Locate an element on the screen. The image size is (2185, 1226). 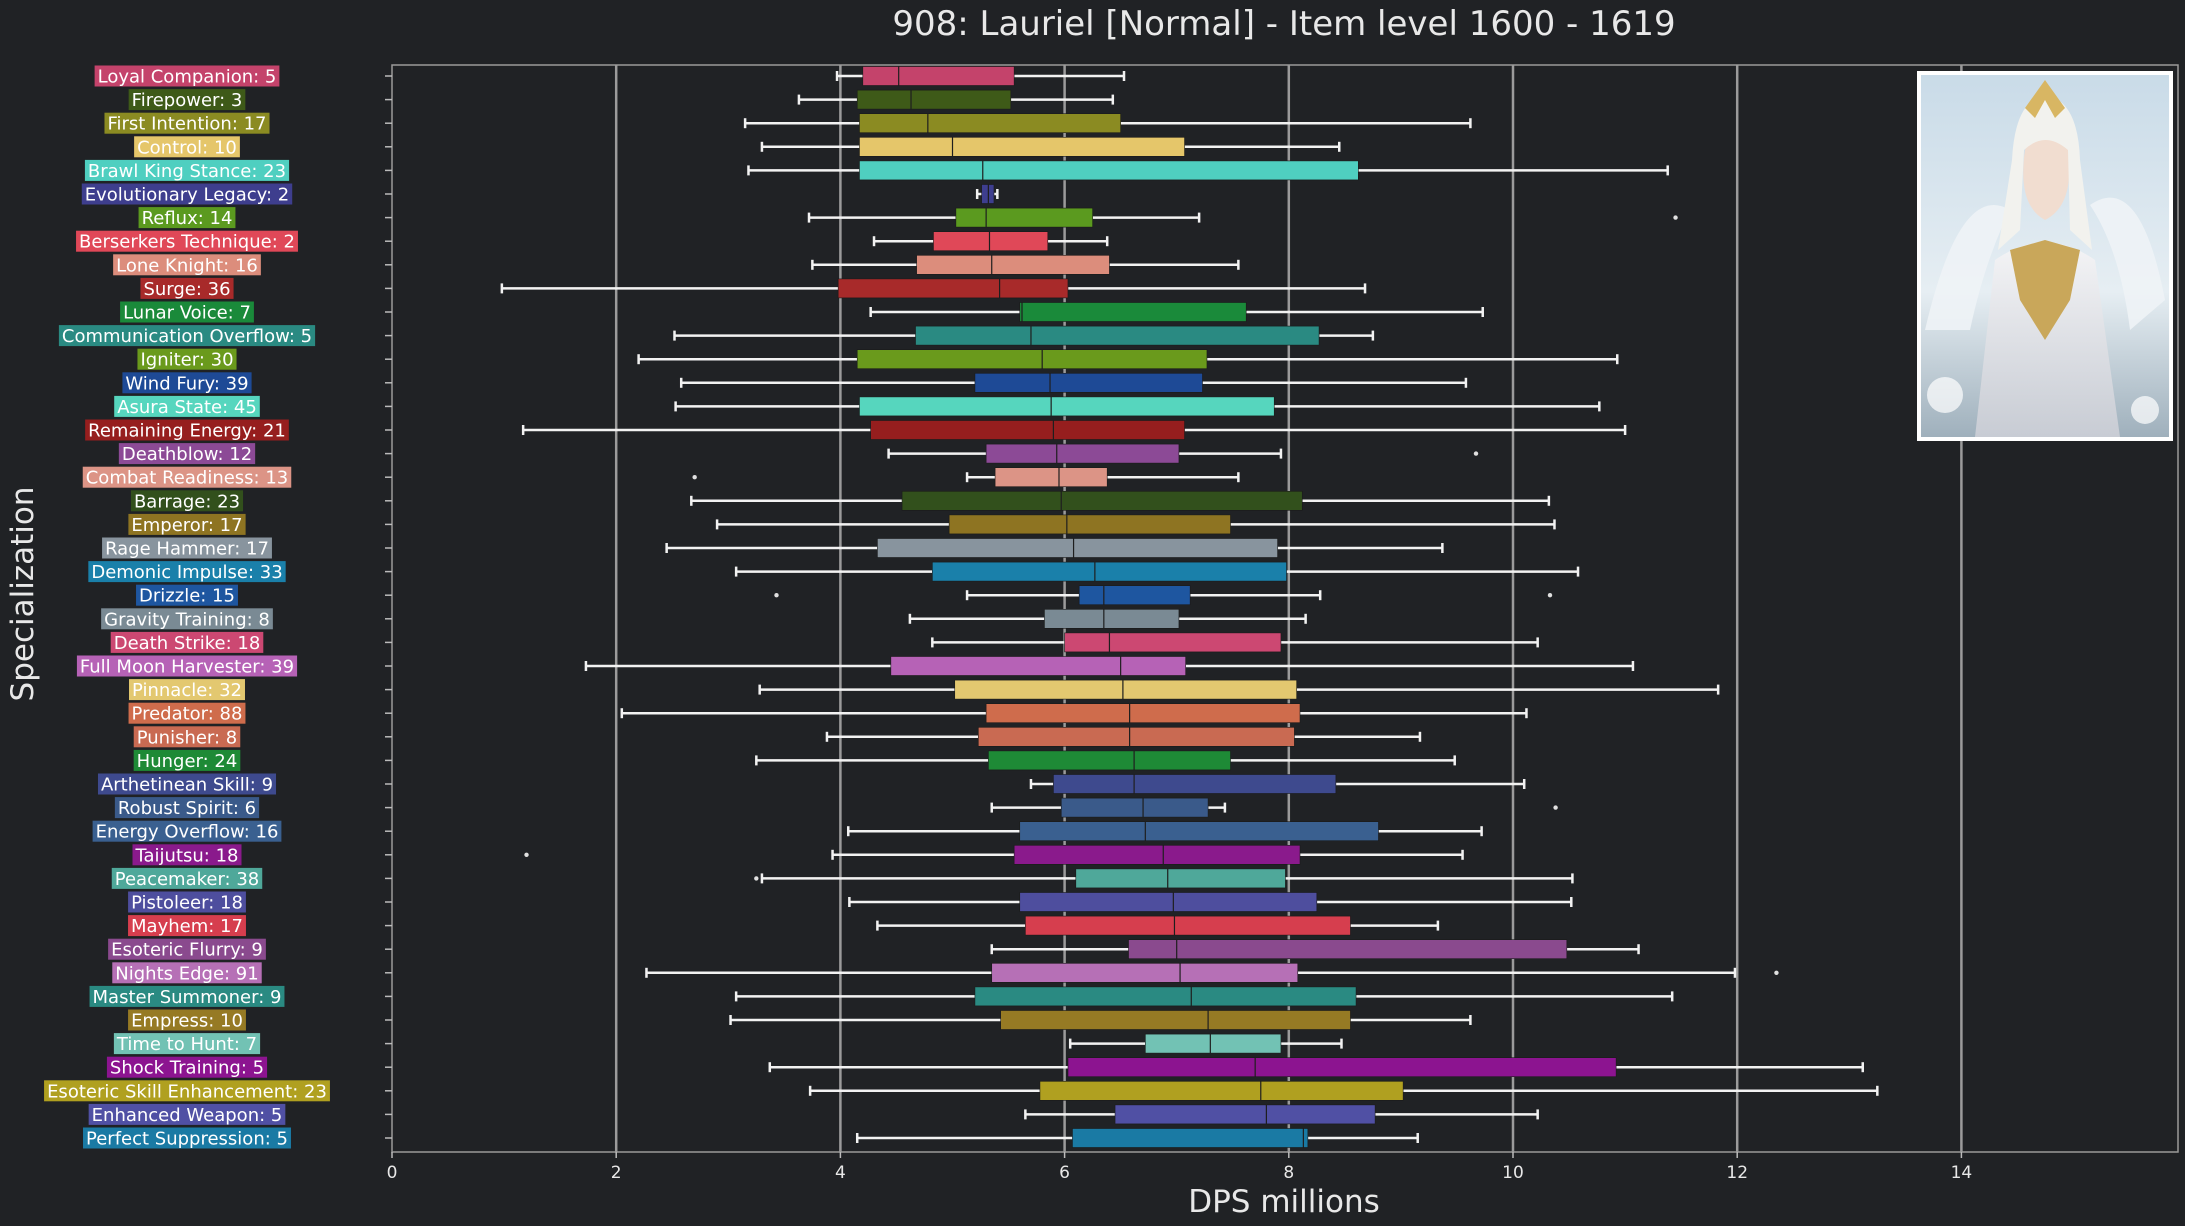
category-label-text: Hunger: 24 is located at coordinates (187, 761).